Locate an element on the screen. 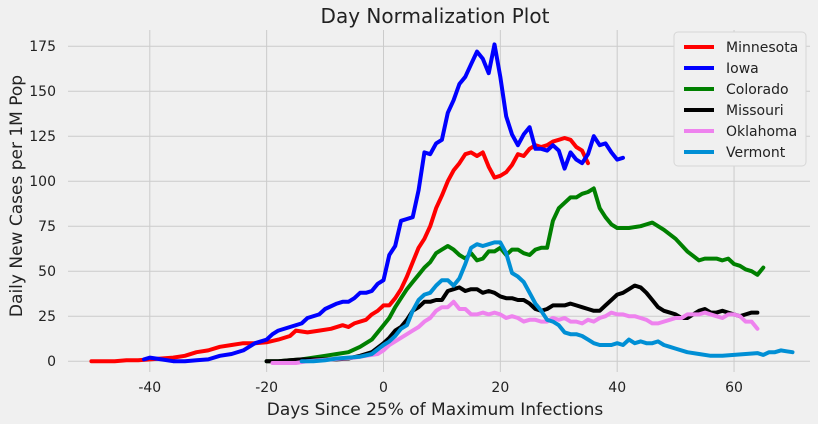 This screenshot has width=818, height=424. y-tick-label: 50 is located at coordinates (47, 272).